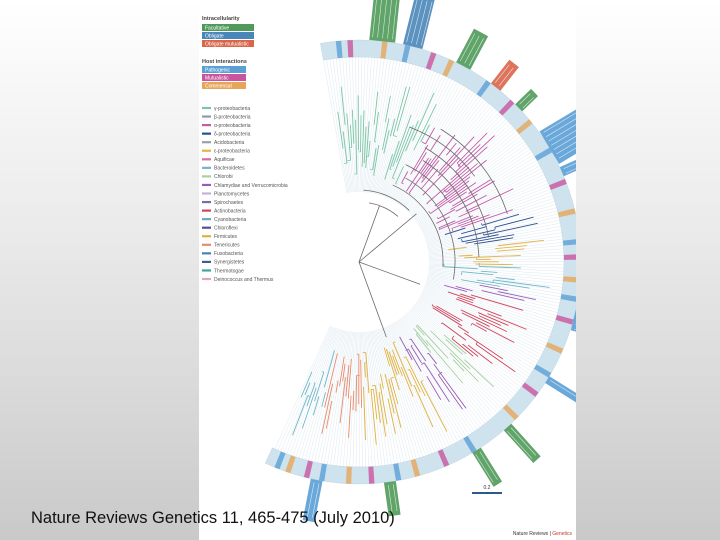 The width and height of the screenshot is (720, 540). What do you see at coordinates (227, 44) in the screenshot?
I see `legend-intracellularity-label: Obligate mutualistic` at bounding box center [227, 44].